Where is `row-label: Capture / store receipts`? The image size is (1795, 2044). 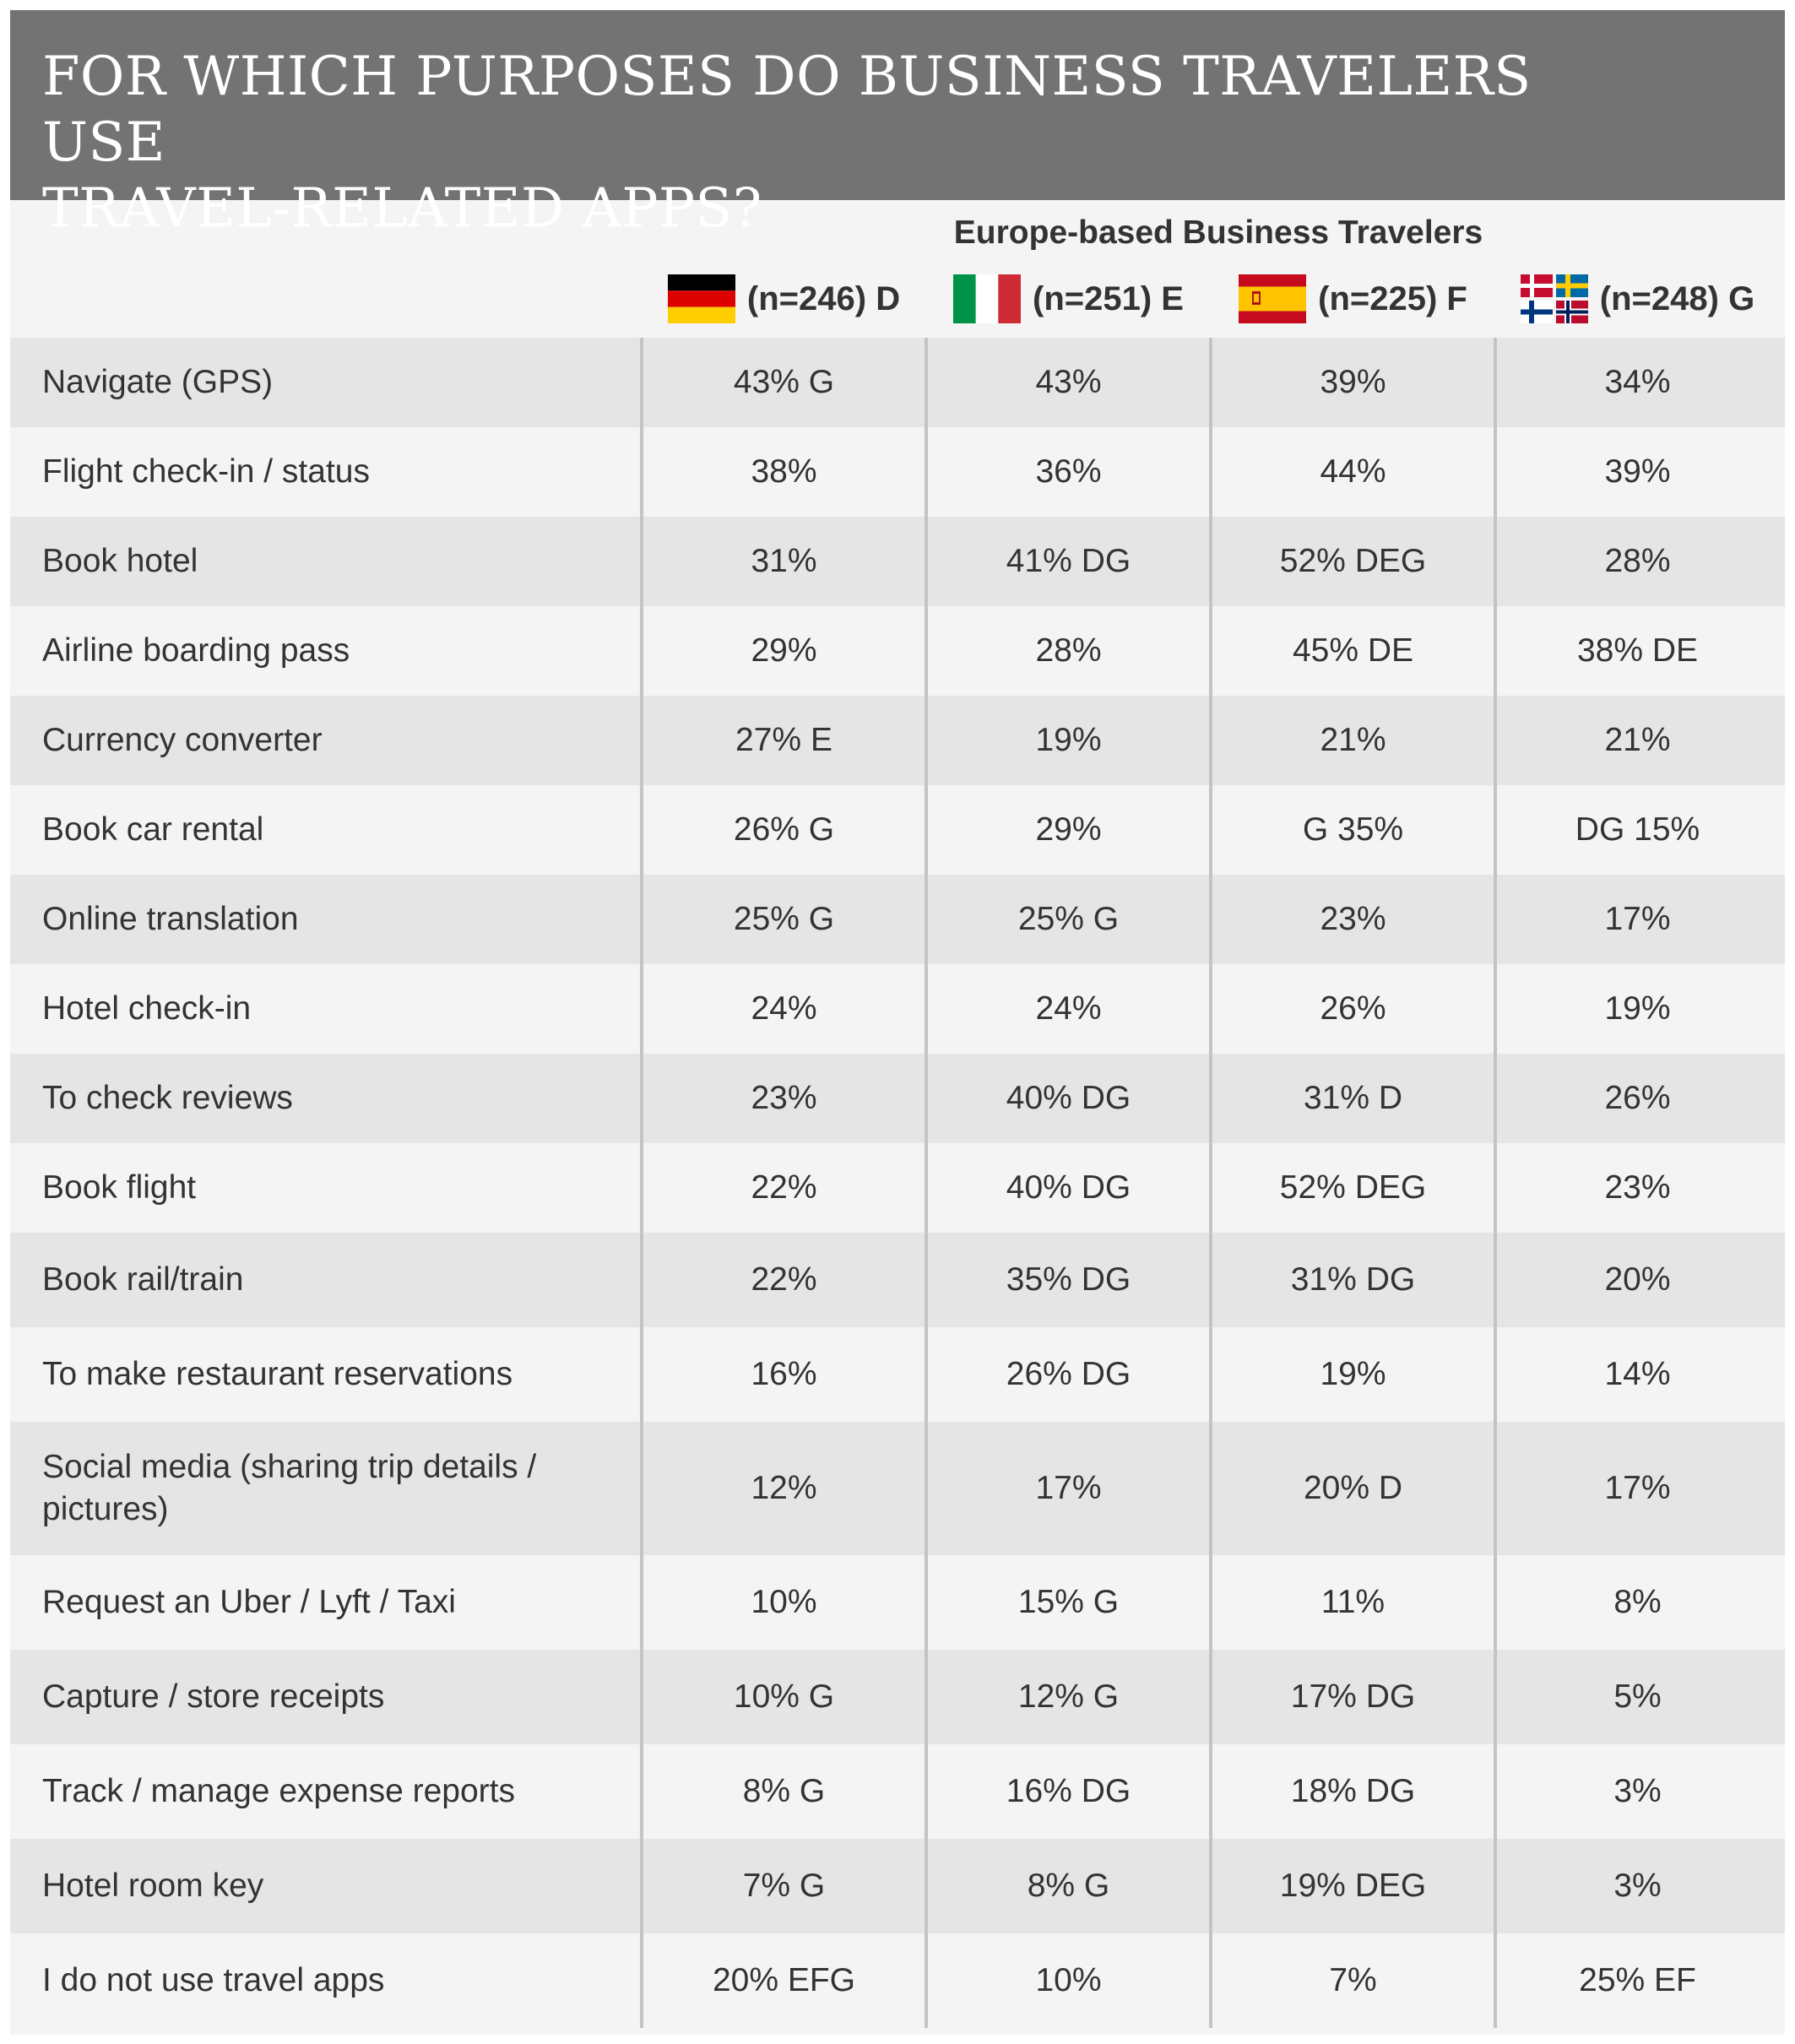 row-label: Capture / store receipts is located at coordinates (213, 1697).